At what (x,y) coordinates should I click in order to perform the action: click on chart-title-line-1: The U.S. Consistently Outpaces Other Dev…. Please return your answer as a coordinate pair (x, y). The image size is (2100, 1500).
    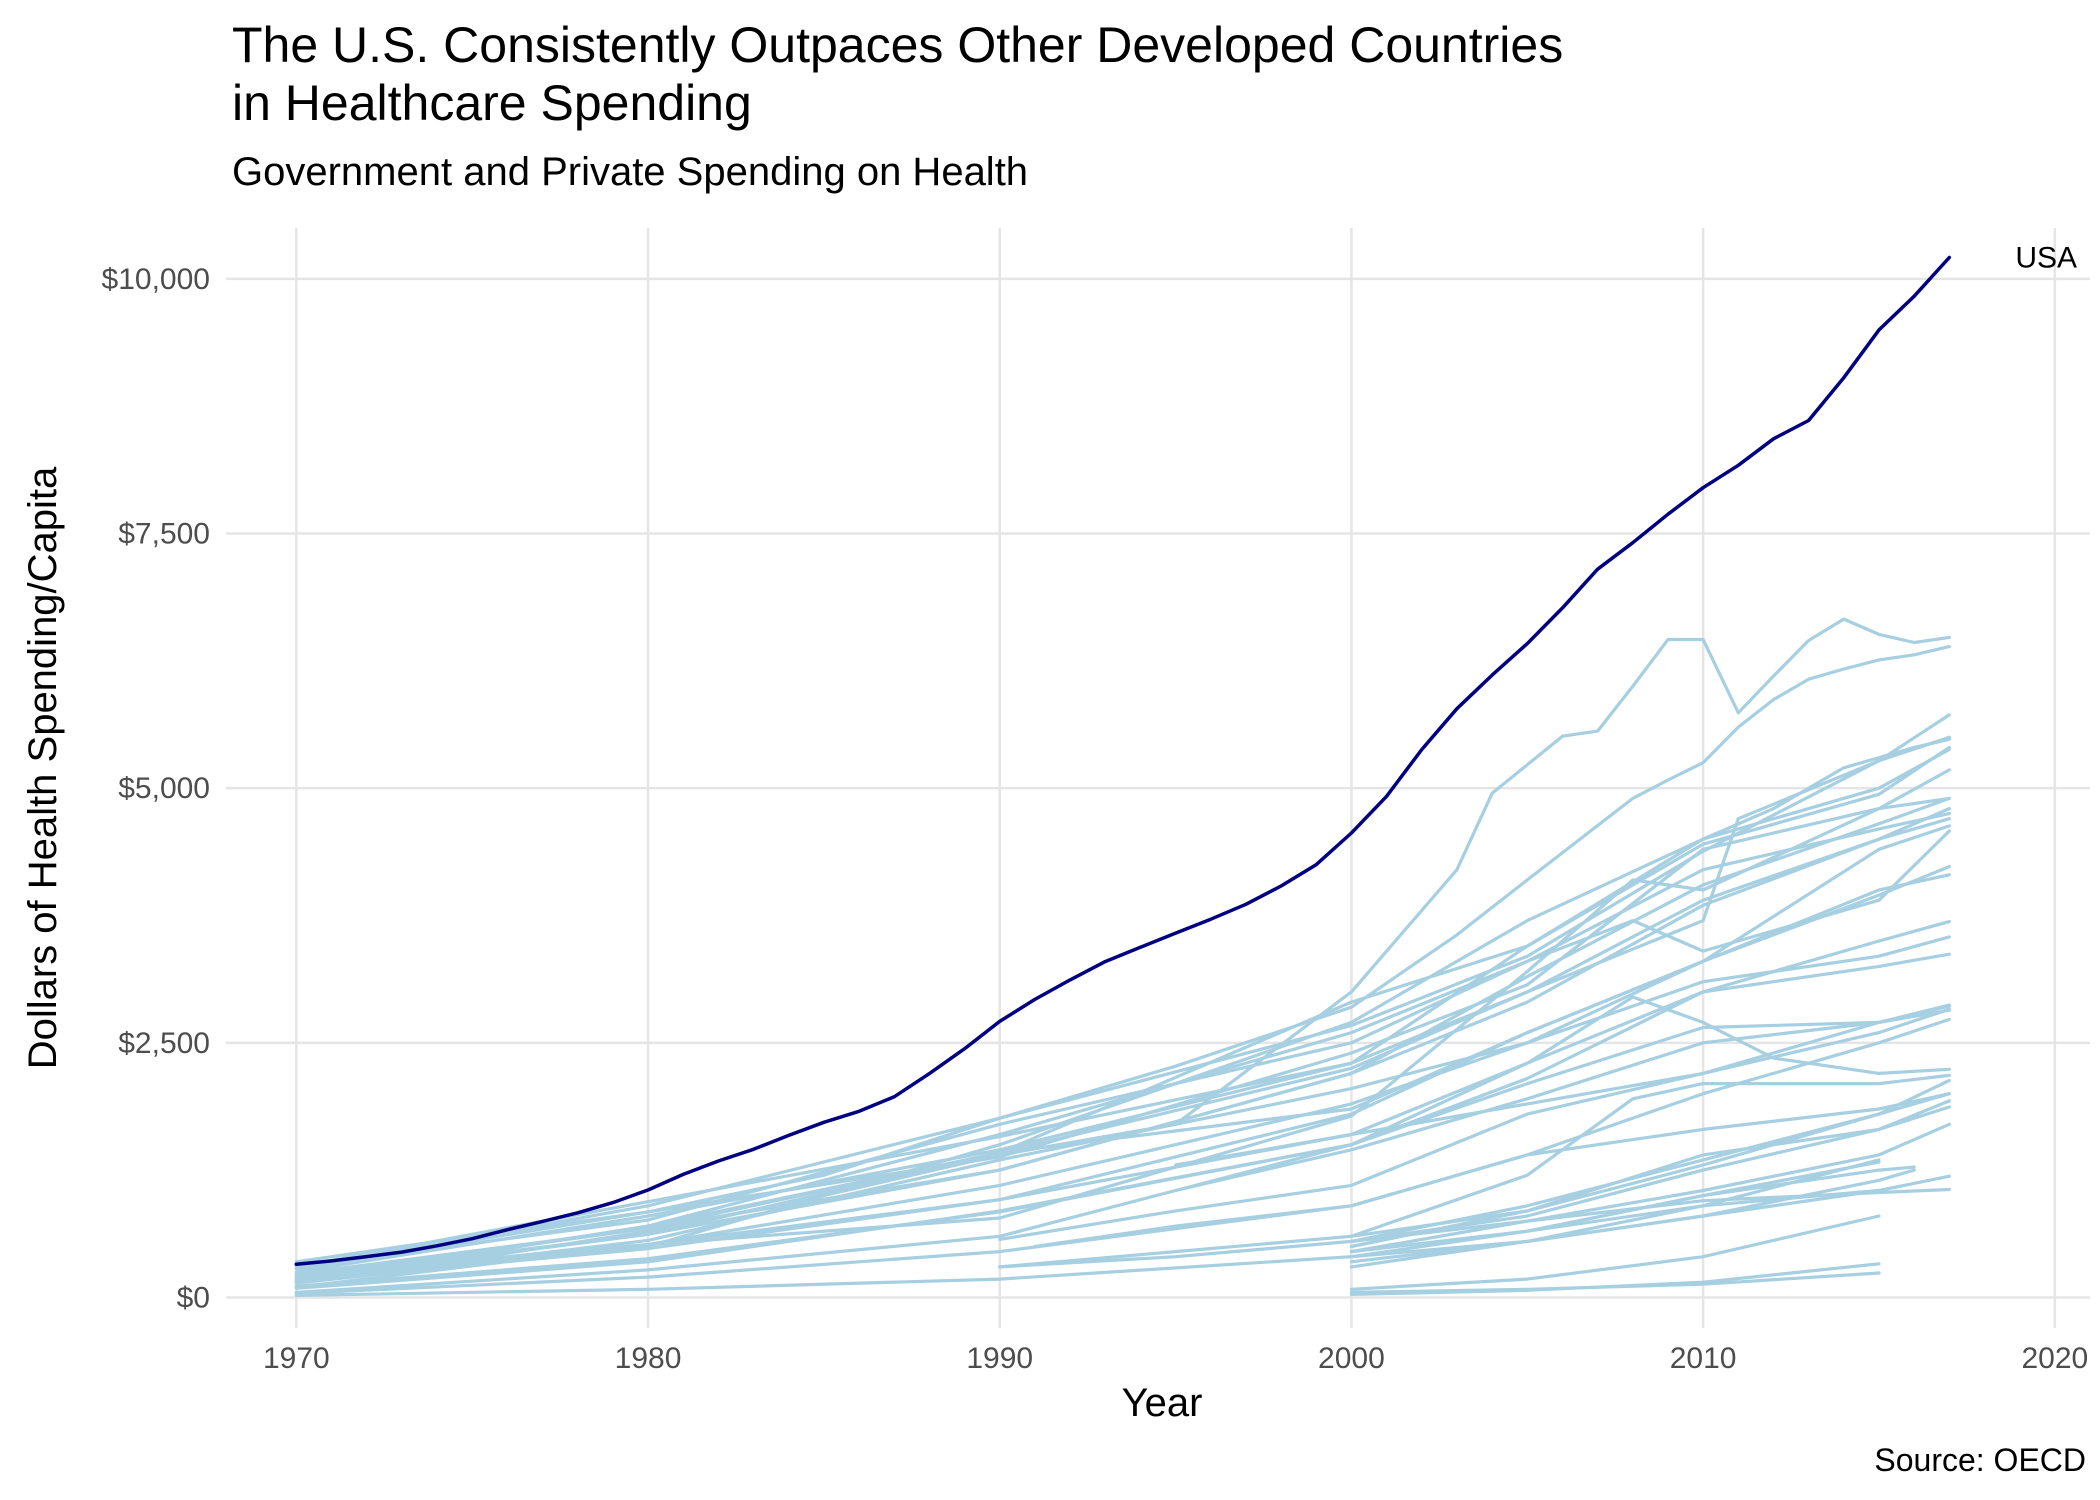
    Looking at the image, I should click on (898, 45).